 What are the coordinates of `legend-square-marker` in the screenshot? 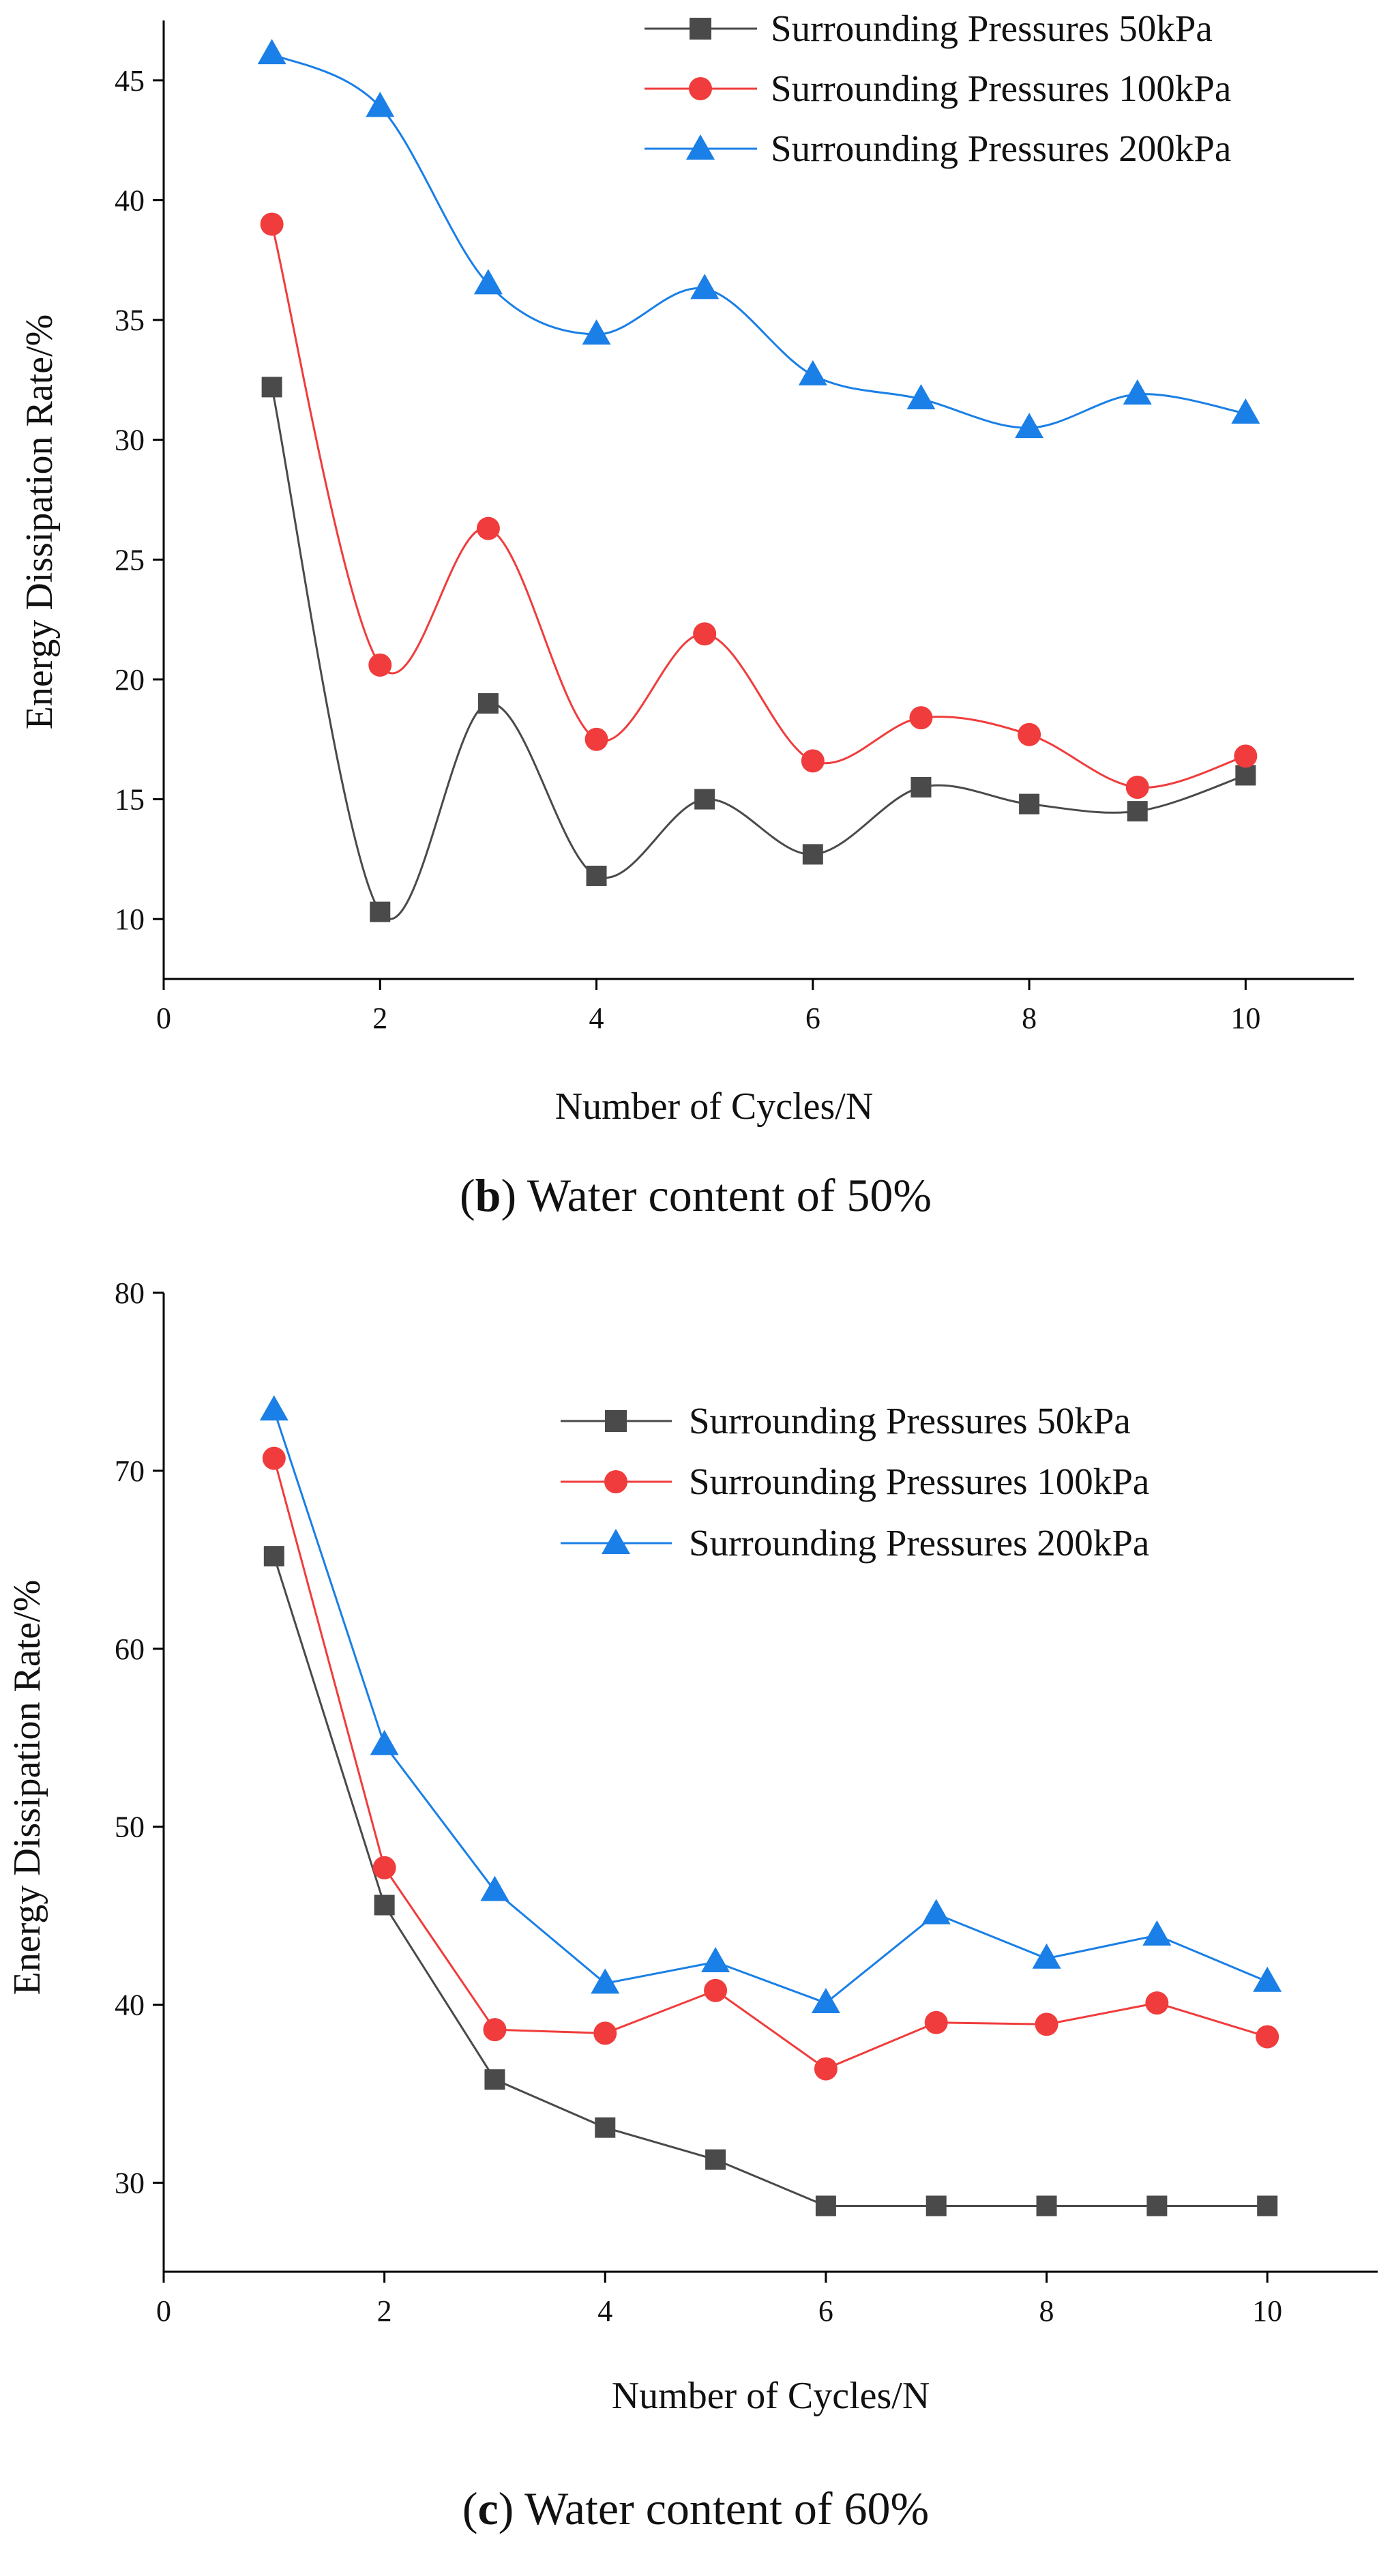 It's located at (701, 29).